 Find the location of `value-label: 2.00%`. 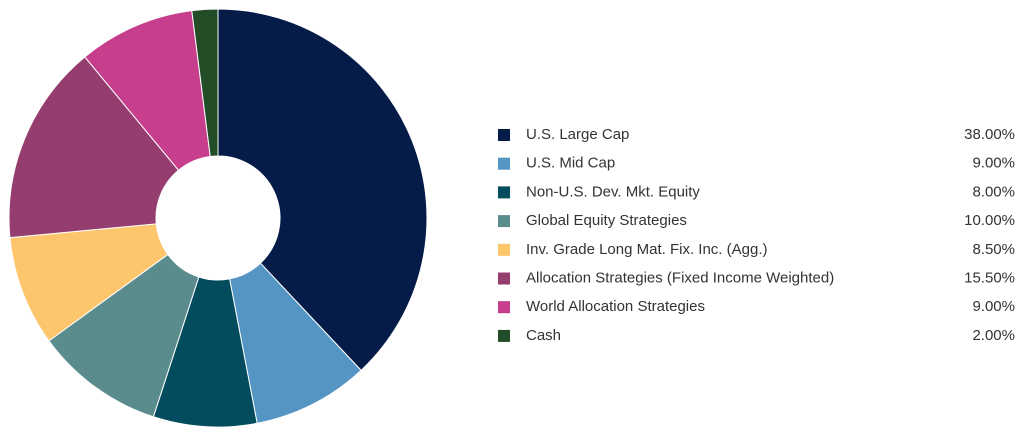

value-label: 2.00% is located at coordinates (993, 335).